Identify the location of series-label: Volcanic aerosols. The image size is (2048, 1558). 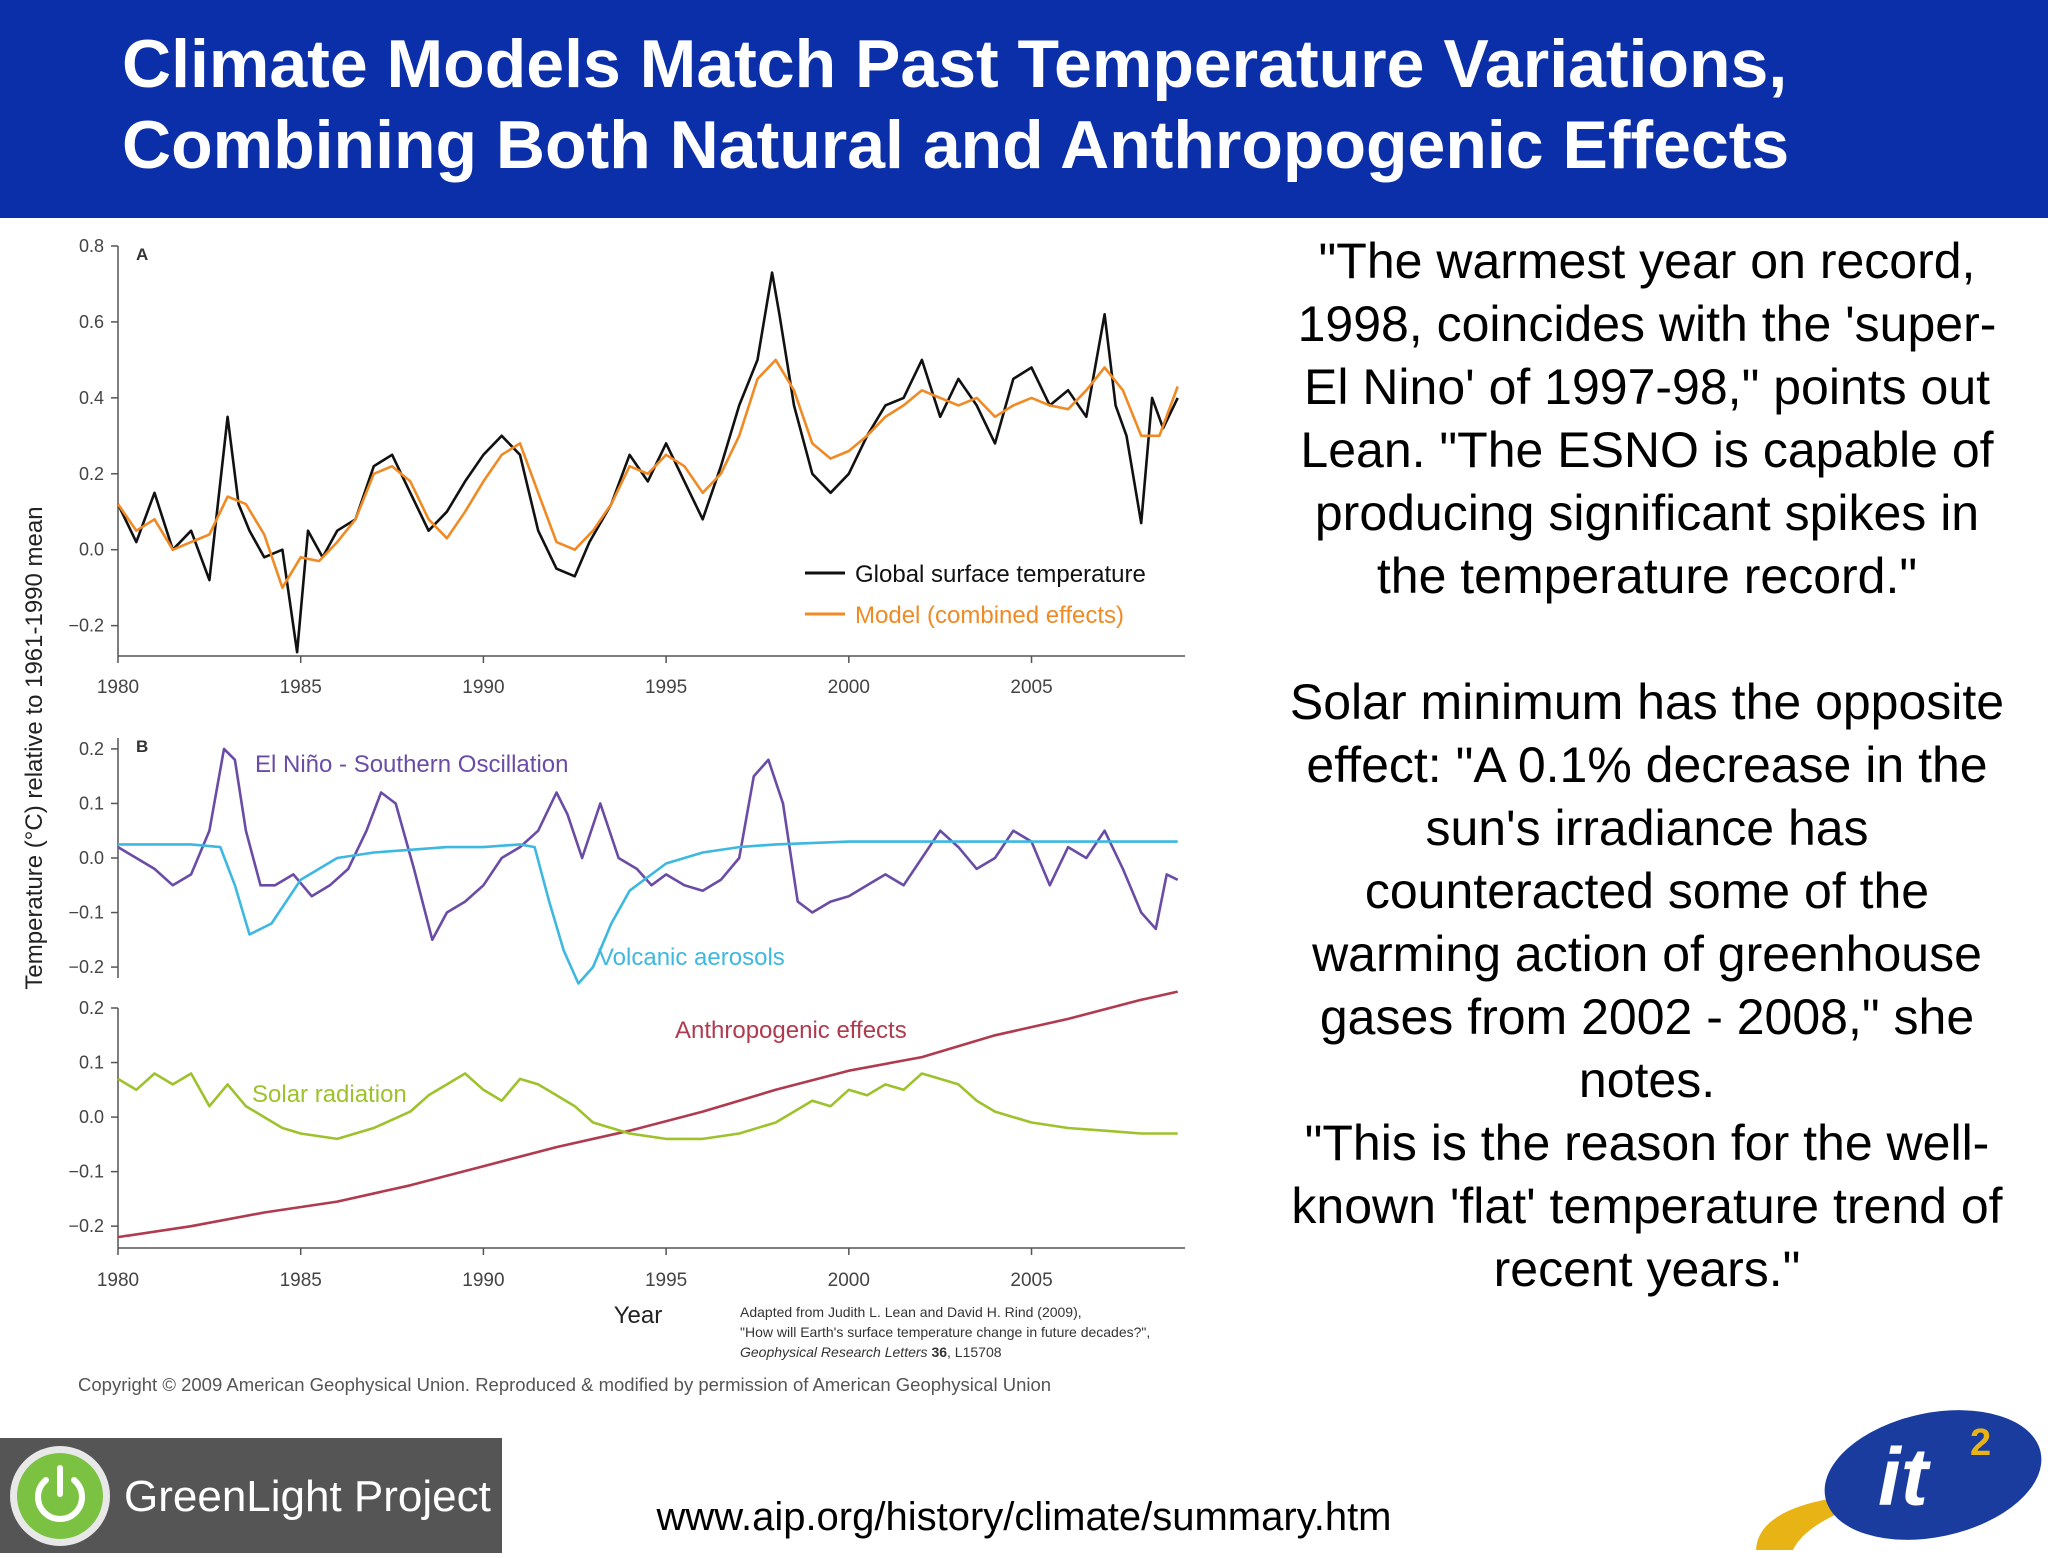
(691, 957).